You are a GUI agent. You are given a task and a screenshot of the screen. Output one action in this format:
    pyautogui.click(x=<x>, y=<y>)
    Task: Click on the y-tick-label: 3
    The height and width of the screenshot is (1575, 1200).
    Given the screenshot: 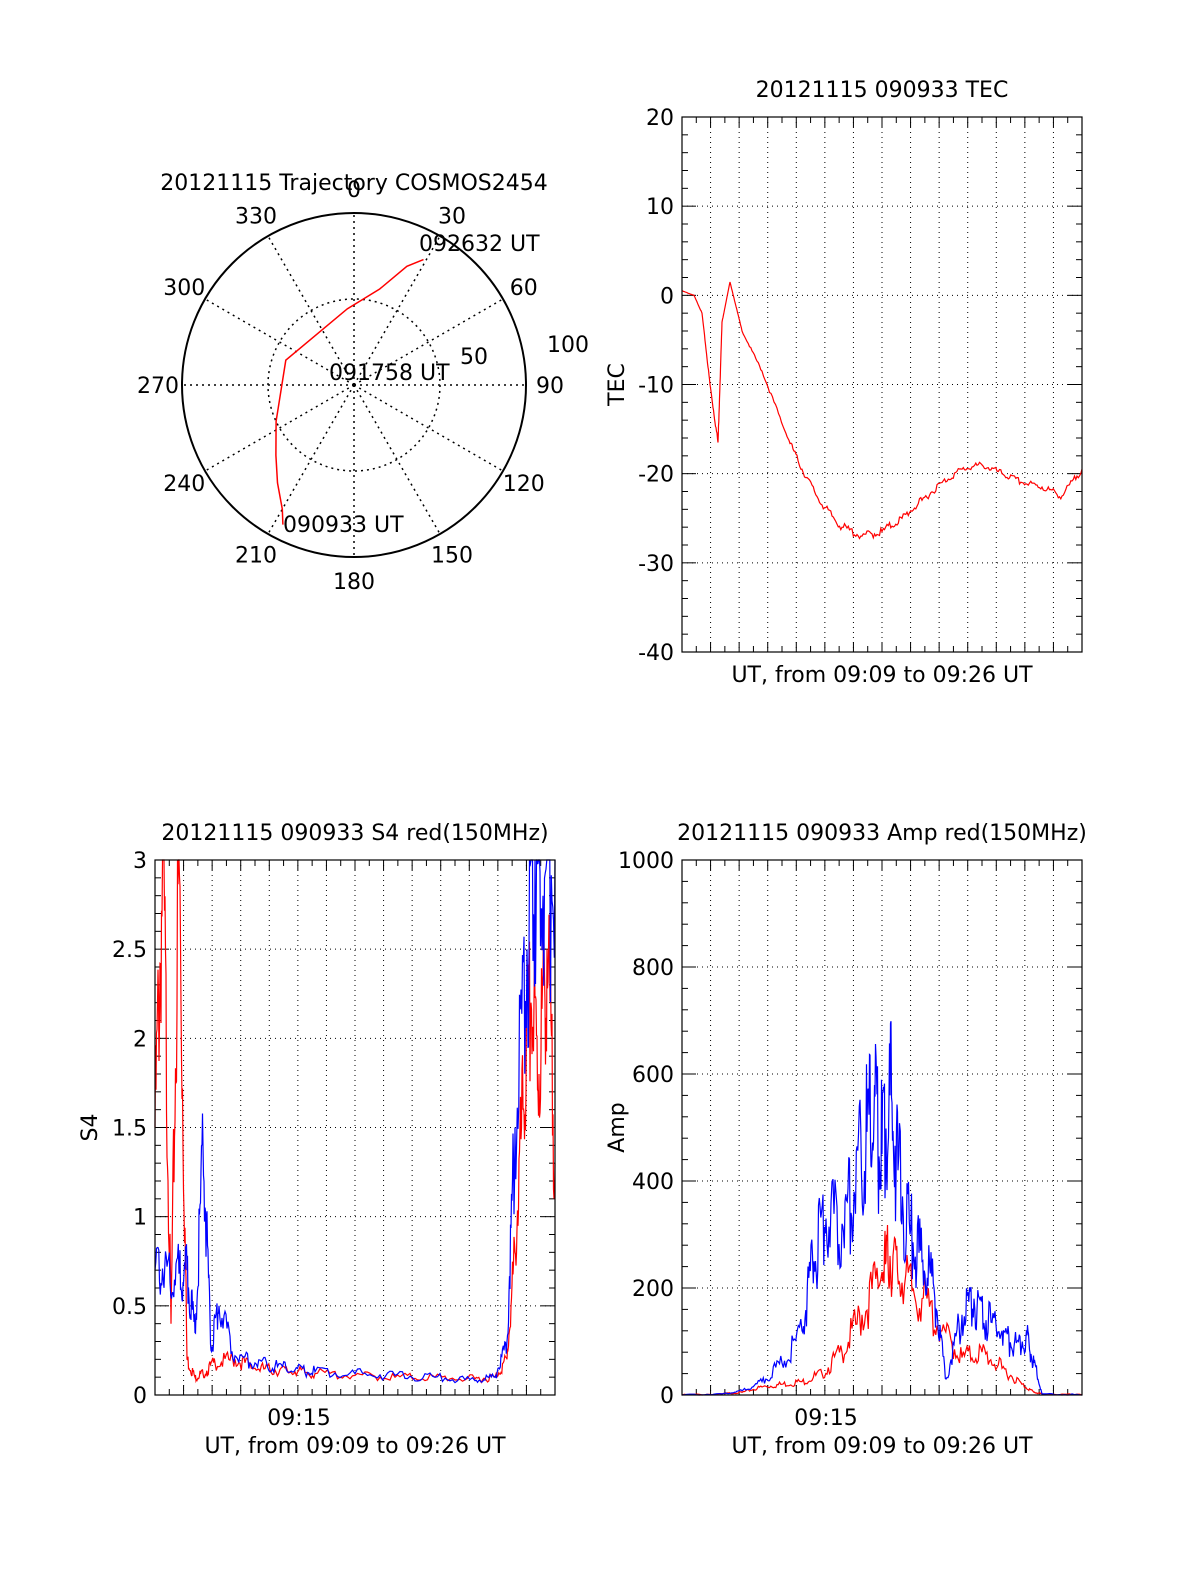 What is the action you would take?
    pyautogui.click(x=140, y=861)
    